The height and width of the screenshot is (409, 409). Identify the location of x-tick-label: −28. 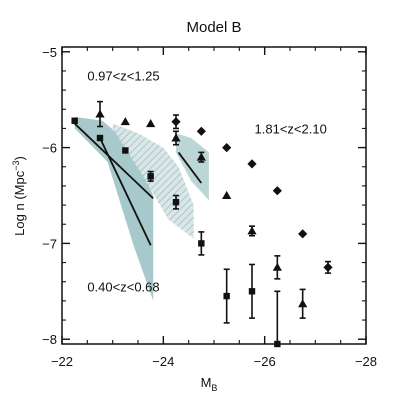
(366, 361).